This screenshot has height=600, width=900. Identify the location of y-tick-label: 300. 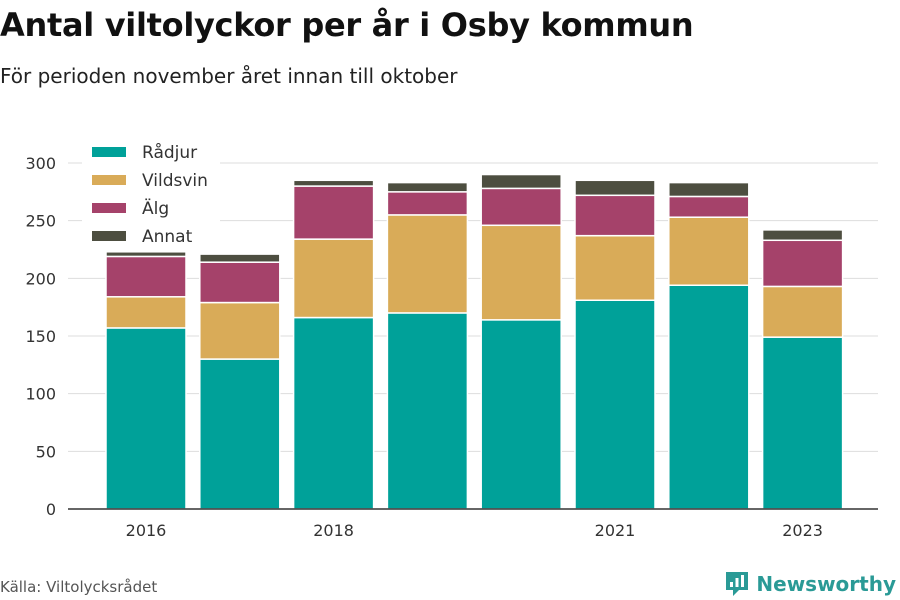
(40, 163).